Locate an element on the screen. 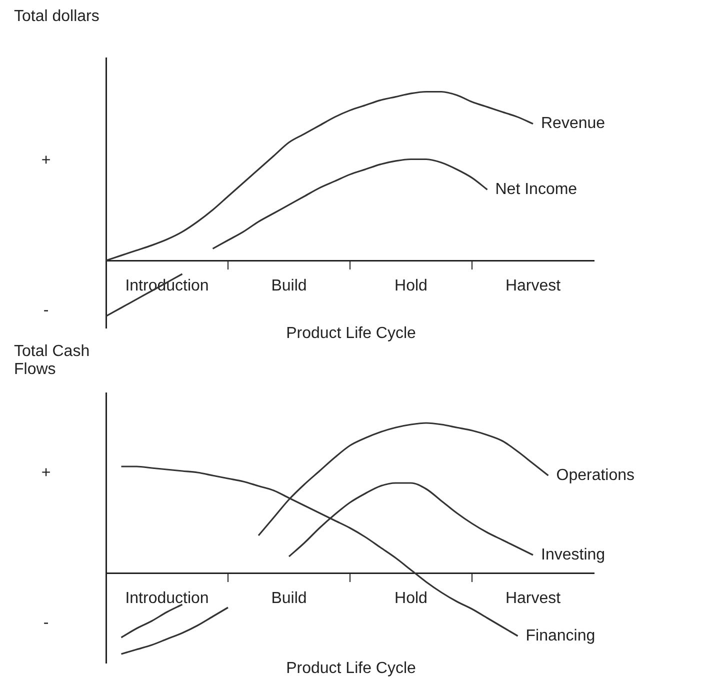  series-label: Financing is located at coordinates (561, 635).